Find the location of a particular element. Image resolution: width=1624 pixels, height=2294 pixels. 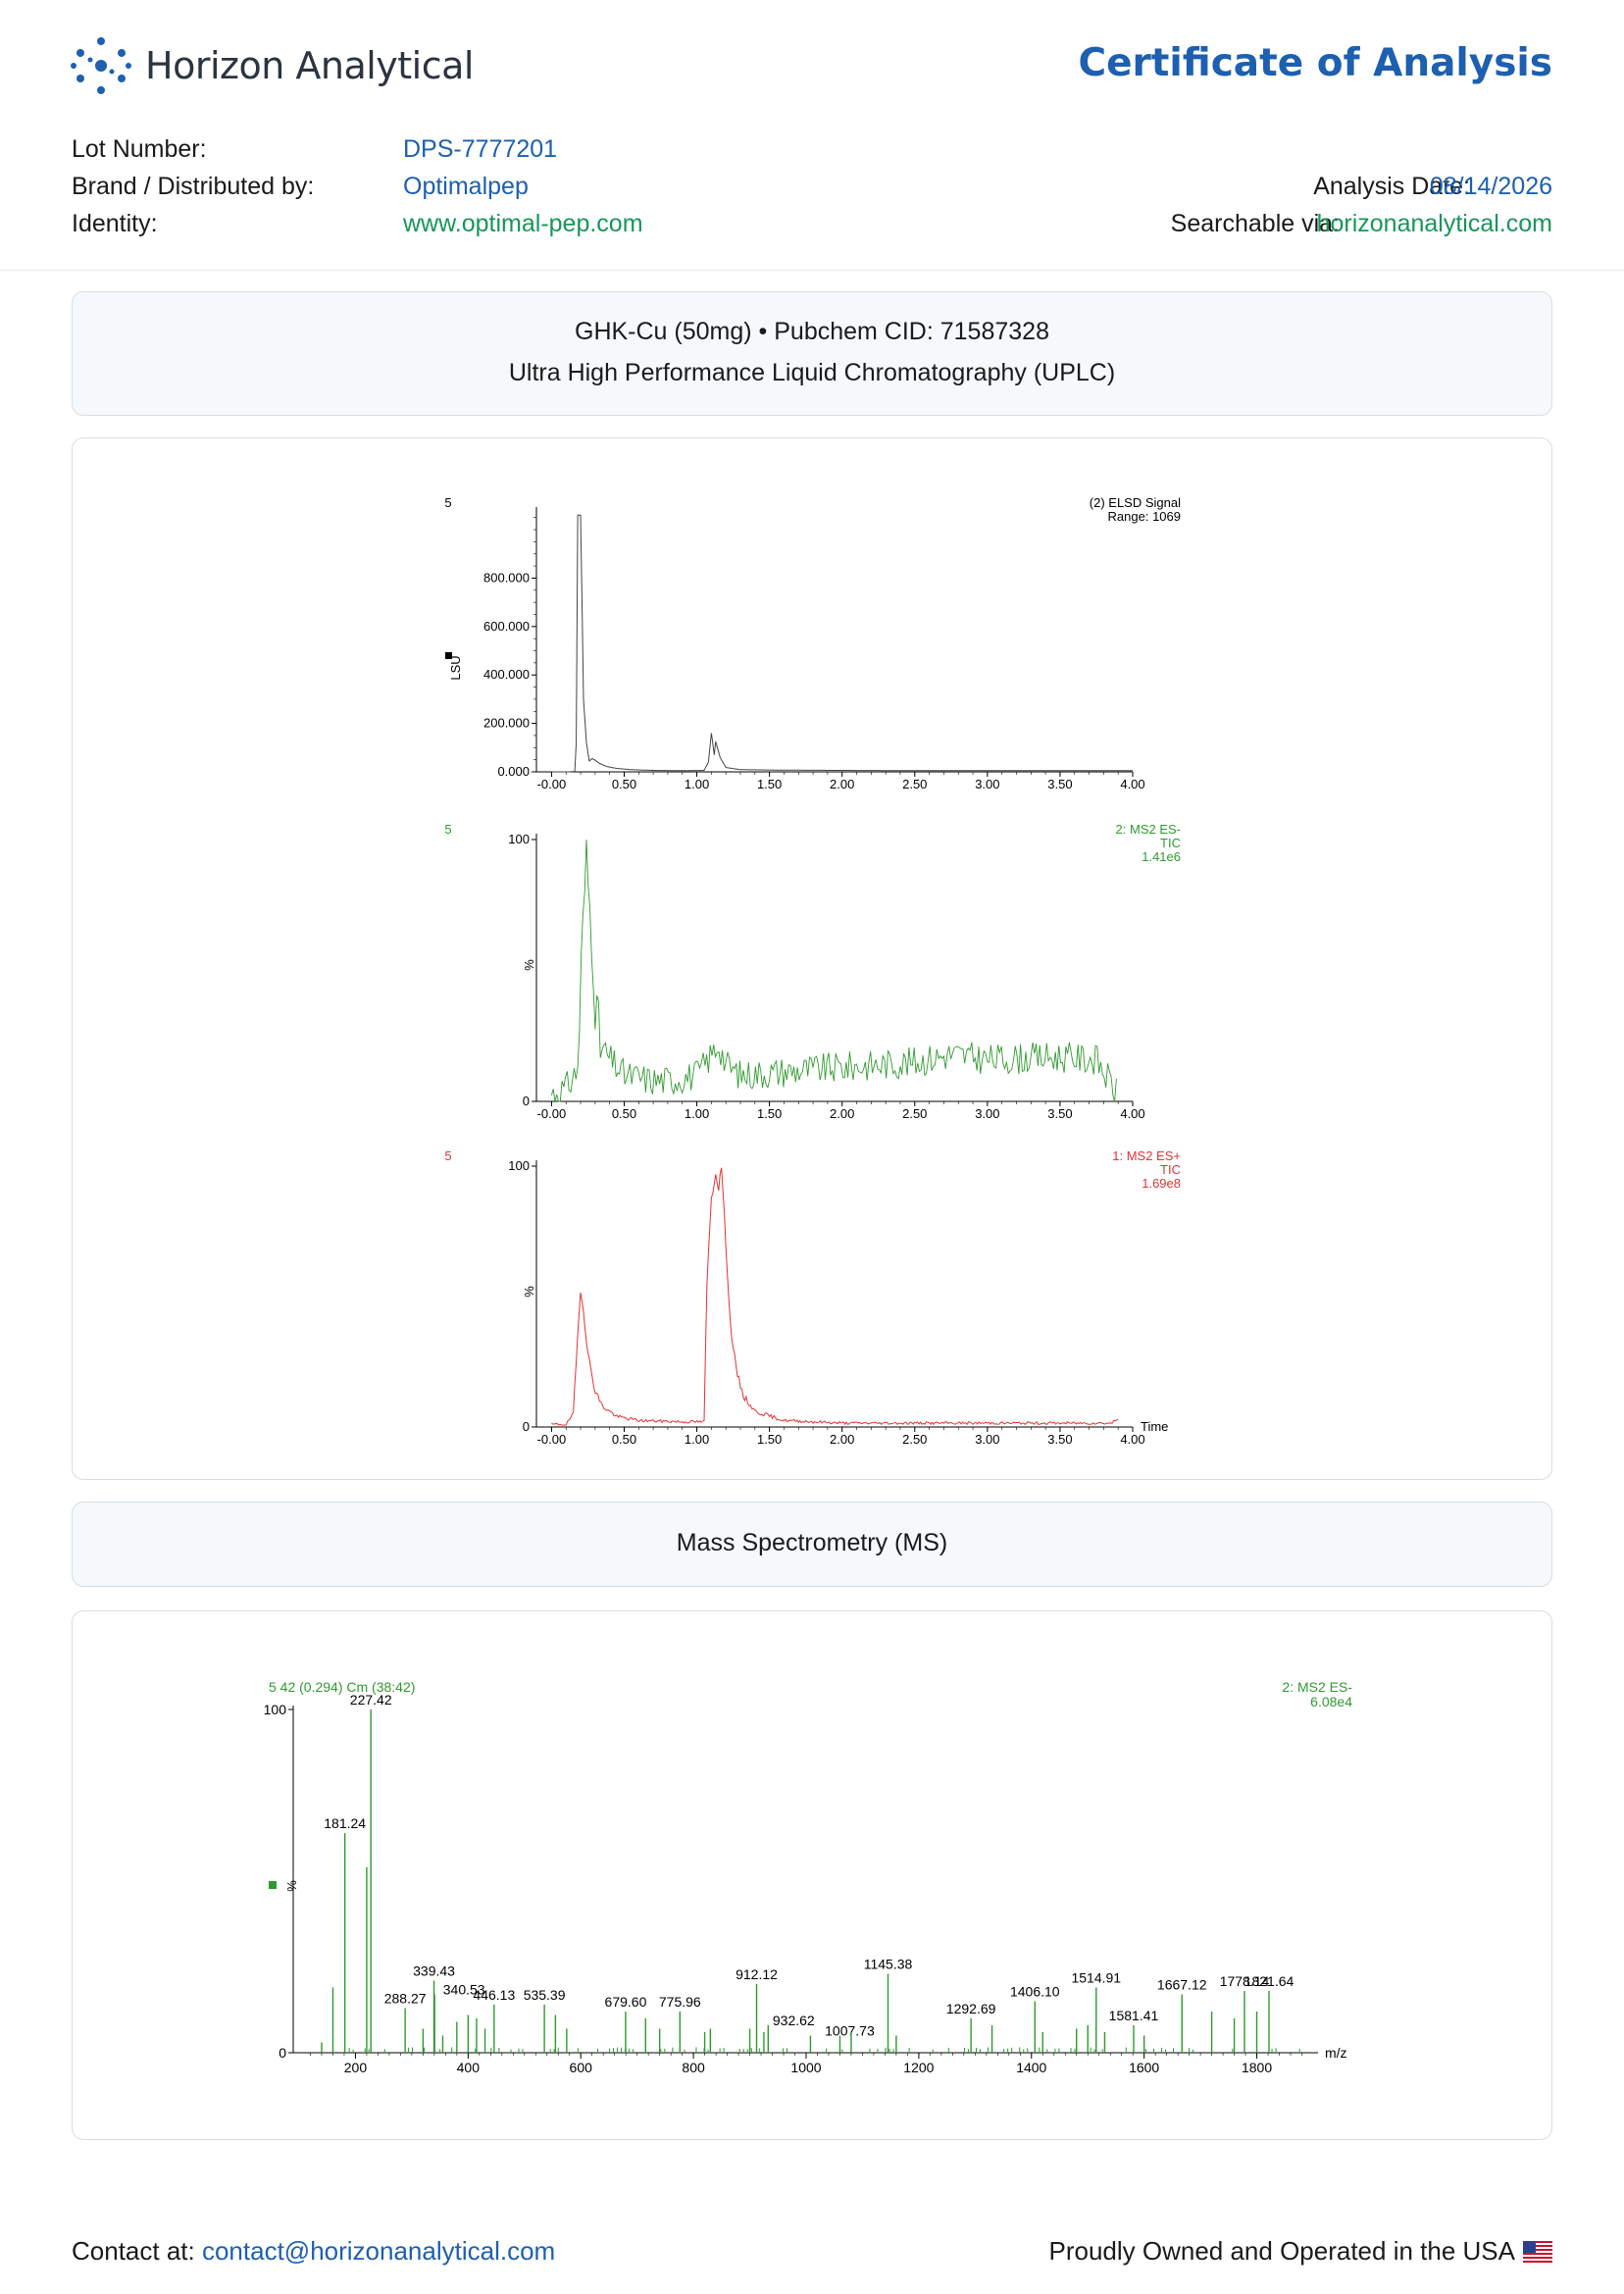

compound-name: GHK-Cu (50mg) • Pubchem CID: 71587328 is located at coordinates (812, 331).